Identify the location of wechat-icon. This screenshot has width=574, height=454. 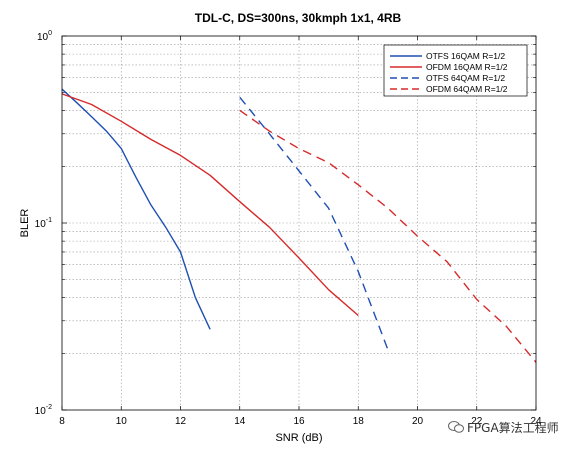
(456, 427).